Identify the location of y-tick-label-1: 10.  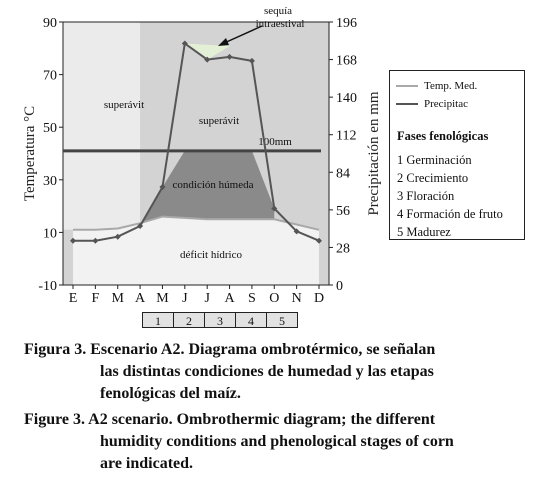
(50, 233).